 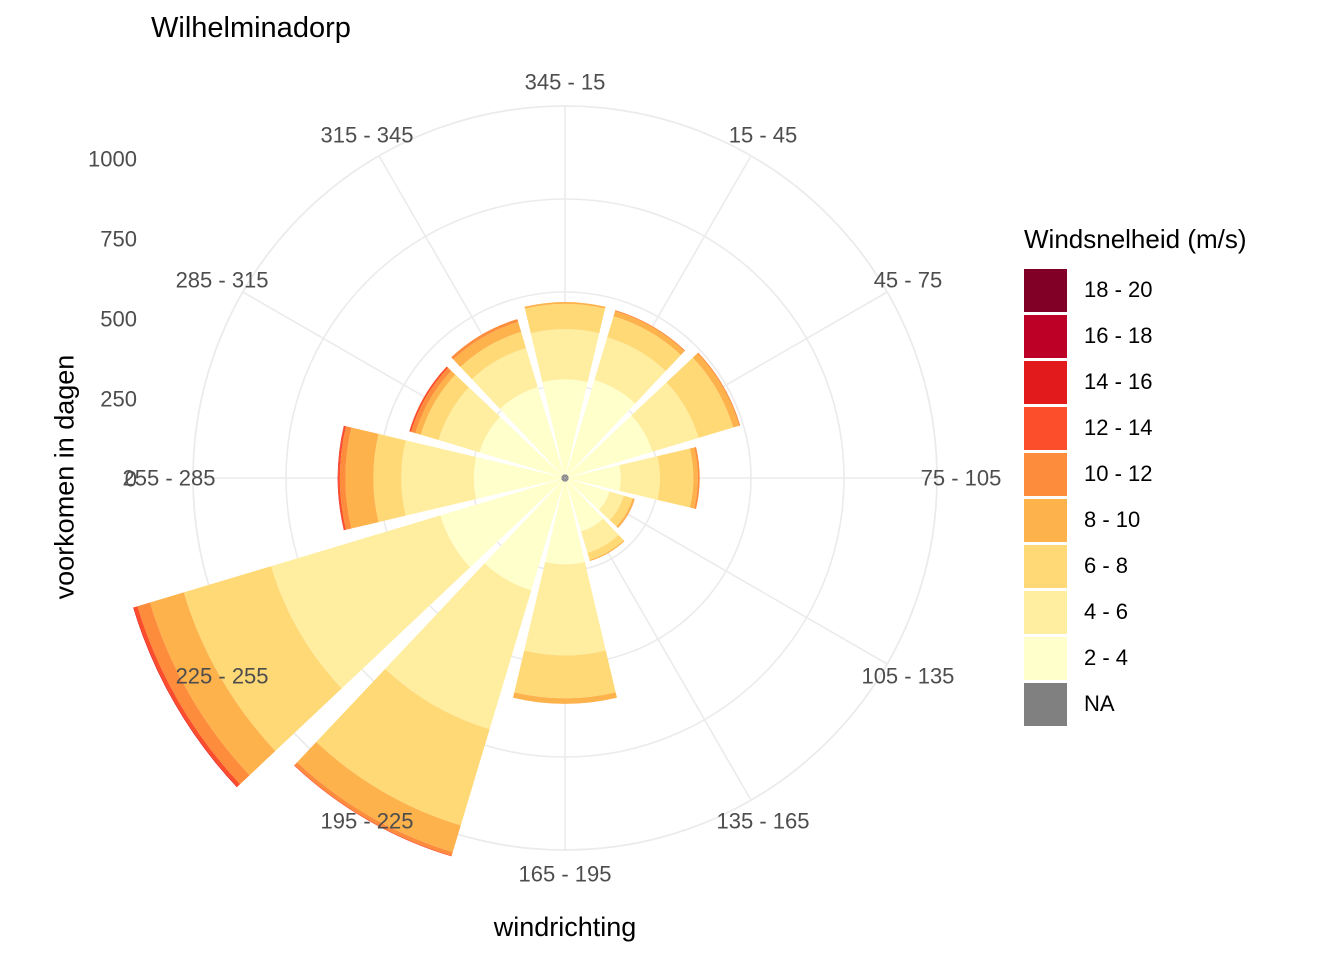 What do you see at coordinates (222, 280) in the screenshot?
I see `direction-label: 285 - 315` at bounding box center [222, 280].